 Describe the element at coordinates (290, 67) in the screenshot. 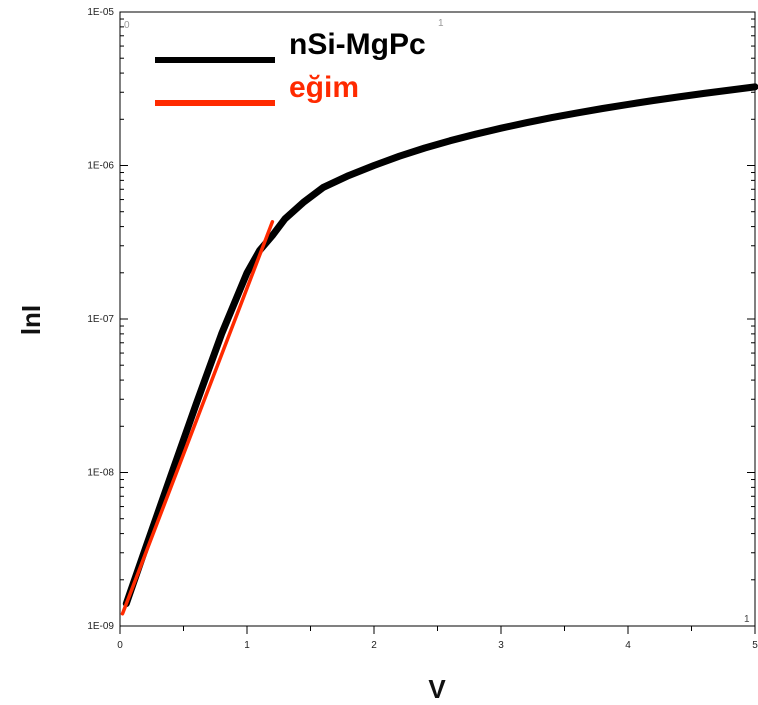

I see `legend: nSi-MgPc eğim` at that location.